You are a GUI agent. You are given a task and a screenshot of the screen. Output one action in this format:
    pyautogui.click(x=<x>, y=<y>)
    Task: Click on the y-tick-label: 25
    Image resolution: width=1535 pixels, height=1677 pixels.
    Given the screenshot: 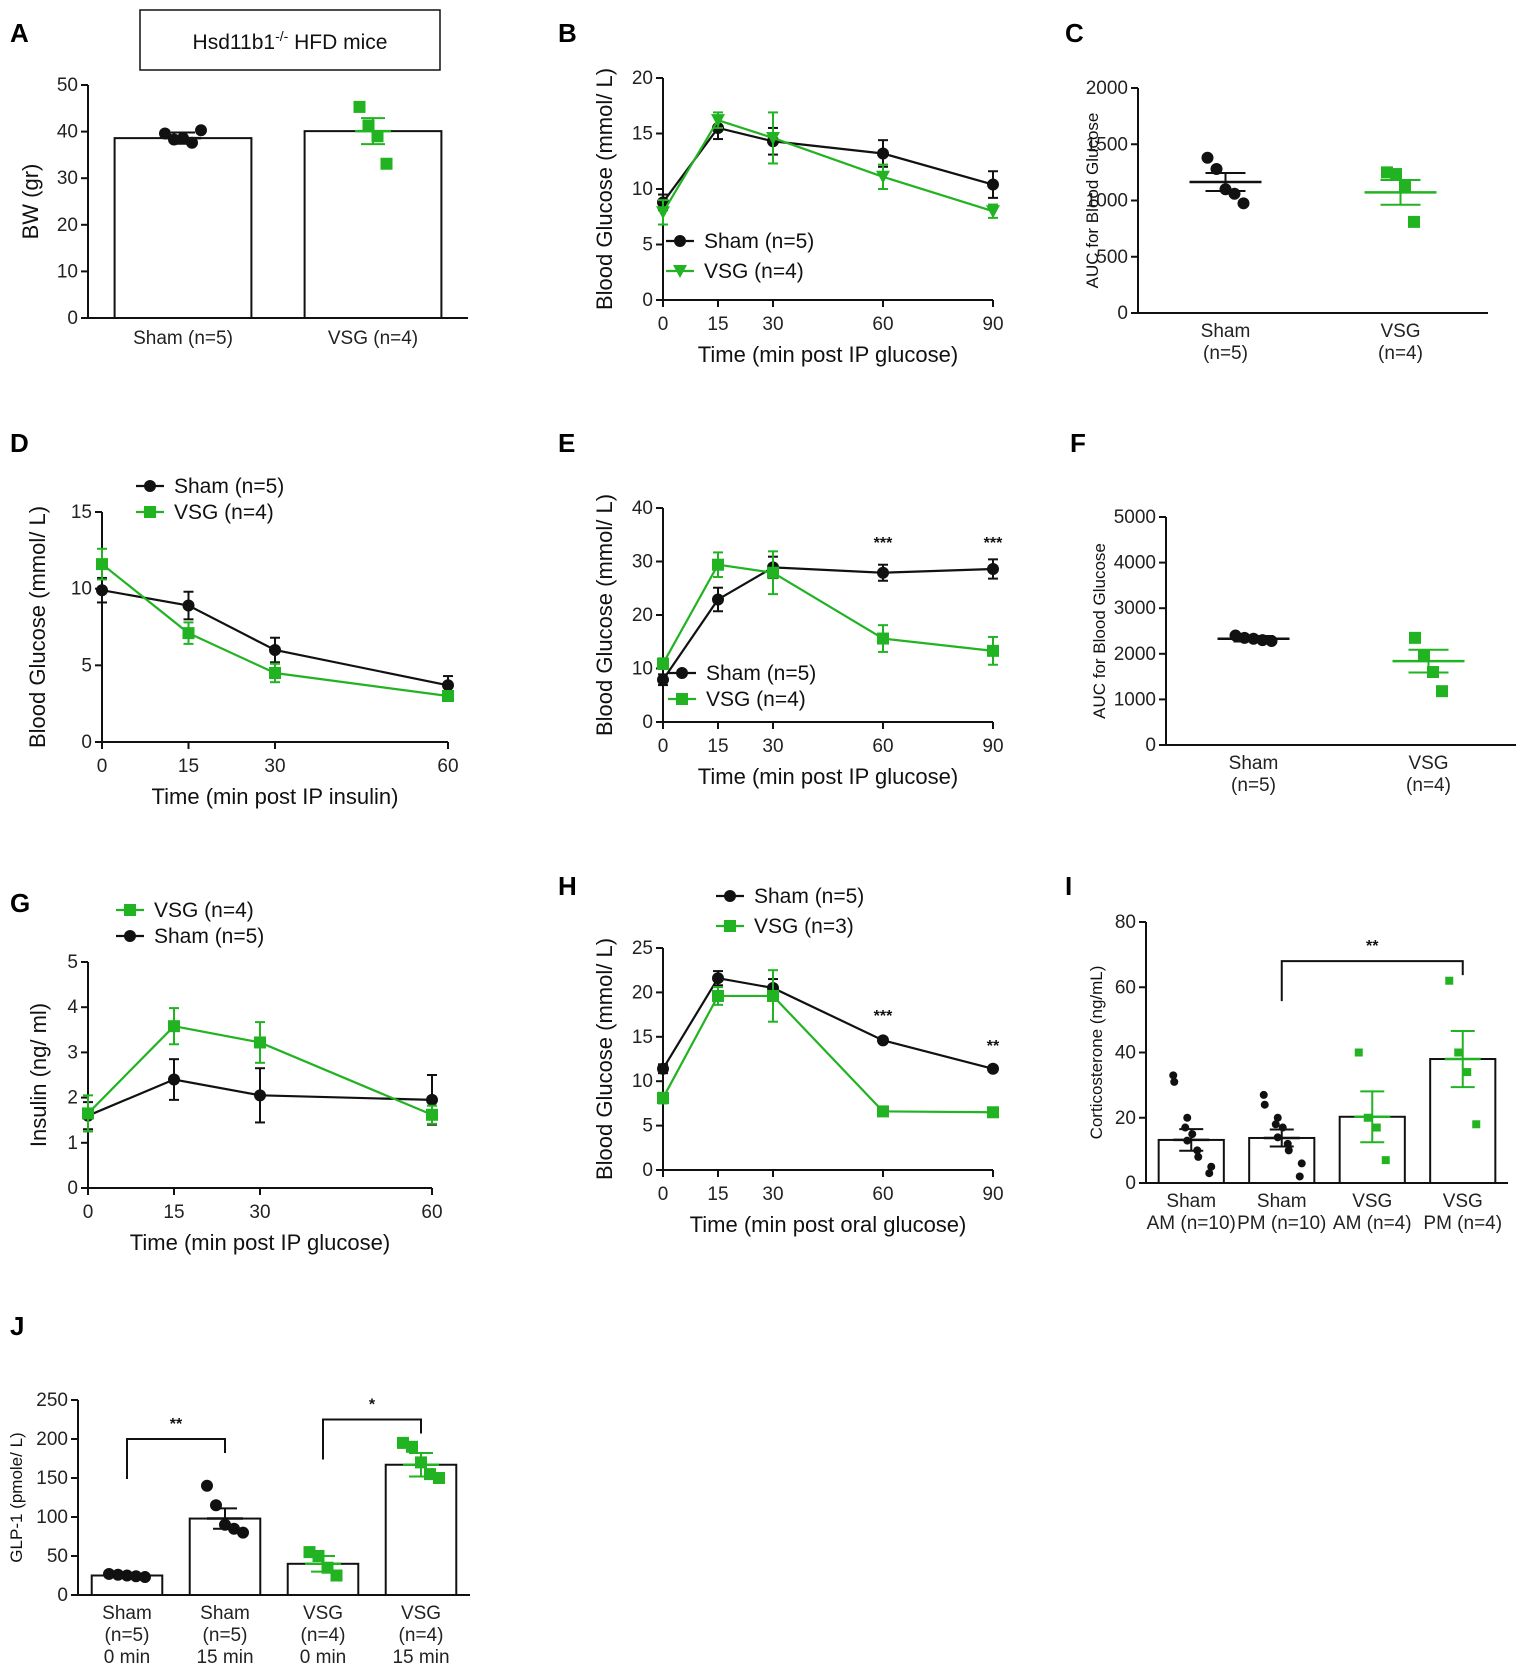 What is the action you would take?
    pyautogui.click(x=642, y=948)
    